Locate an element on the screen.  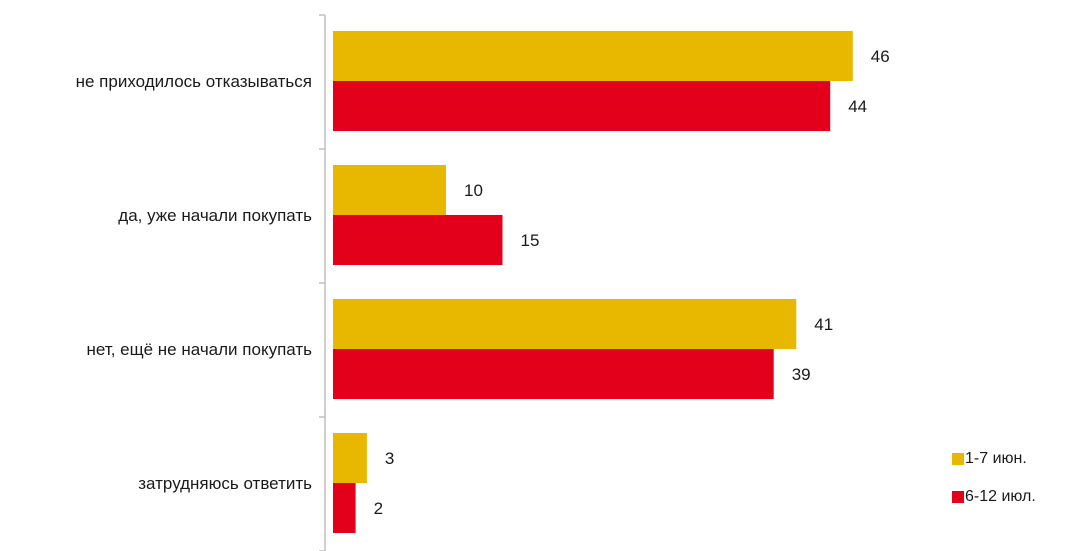
value-label: 44 is located at coordinates (857, 106).